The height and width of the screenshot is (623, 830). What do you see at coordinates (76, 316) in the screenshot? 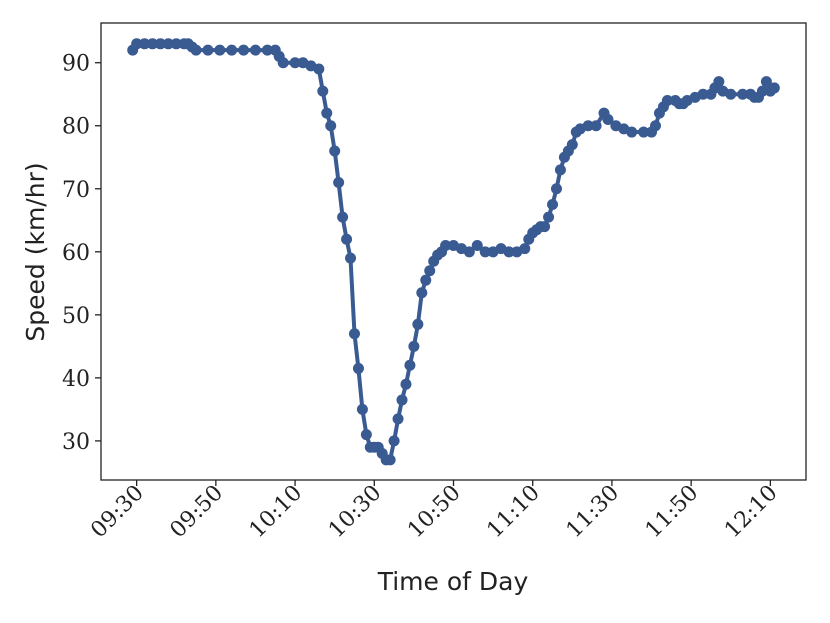
I see `y-tick-label: 50` at bounding box center [76, 316].